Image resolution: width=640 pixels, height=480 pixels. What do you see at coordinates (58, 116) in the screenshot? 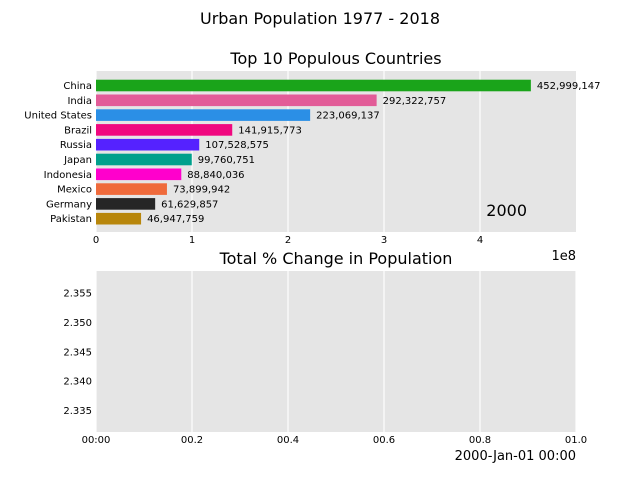
I see `bar-category-label: United States` at bounding box center [58, 116].